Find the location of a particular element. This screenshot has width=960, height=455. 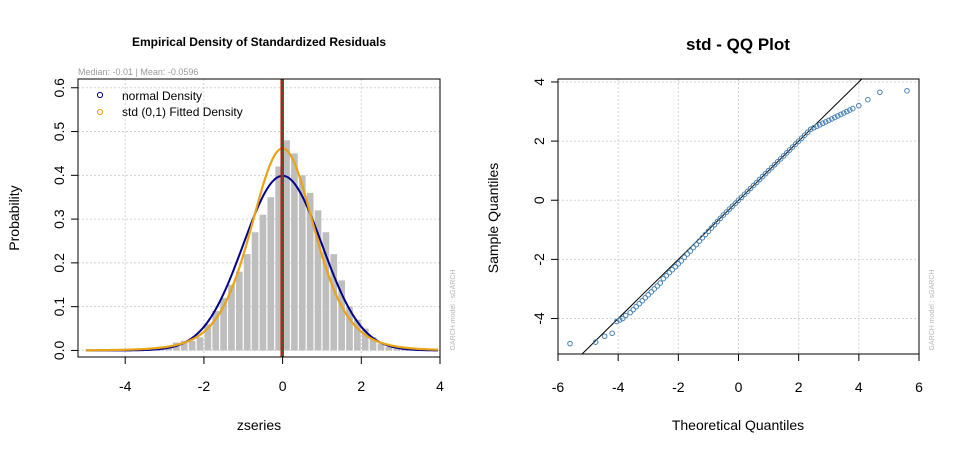

legend-normal-marker is located at coordinates (100, 95).